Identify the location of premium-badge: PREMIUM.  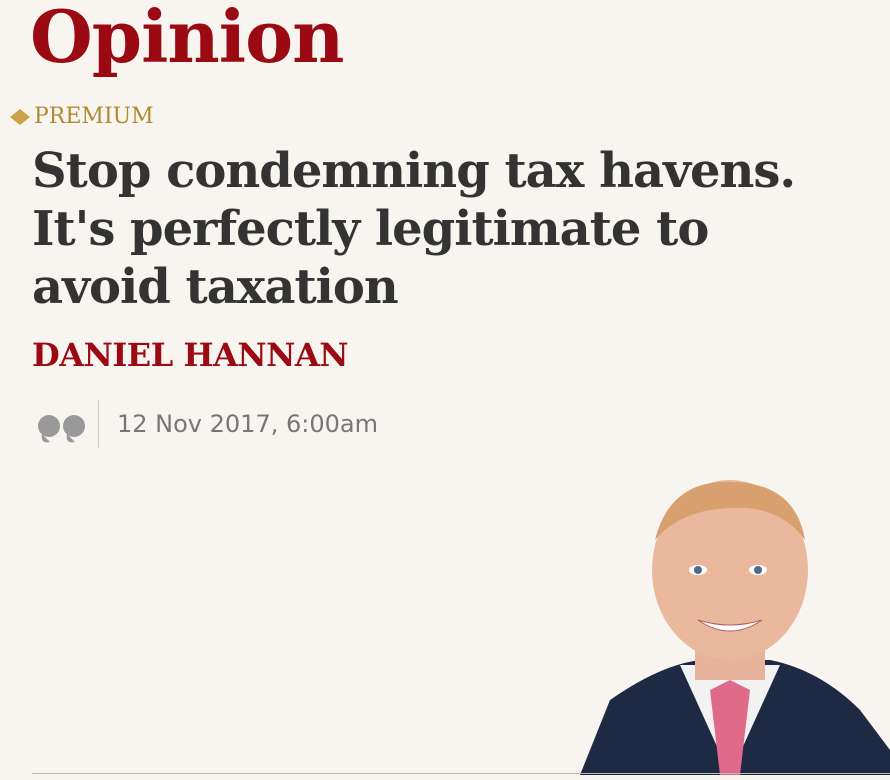
(81, 116).